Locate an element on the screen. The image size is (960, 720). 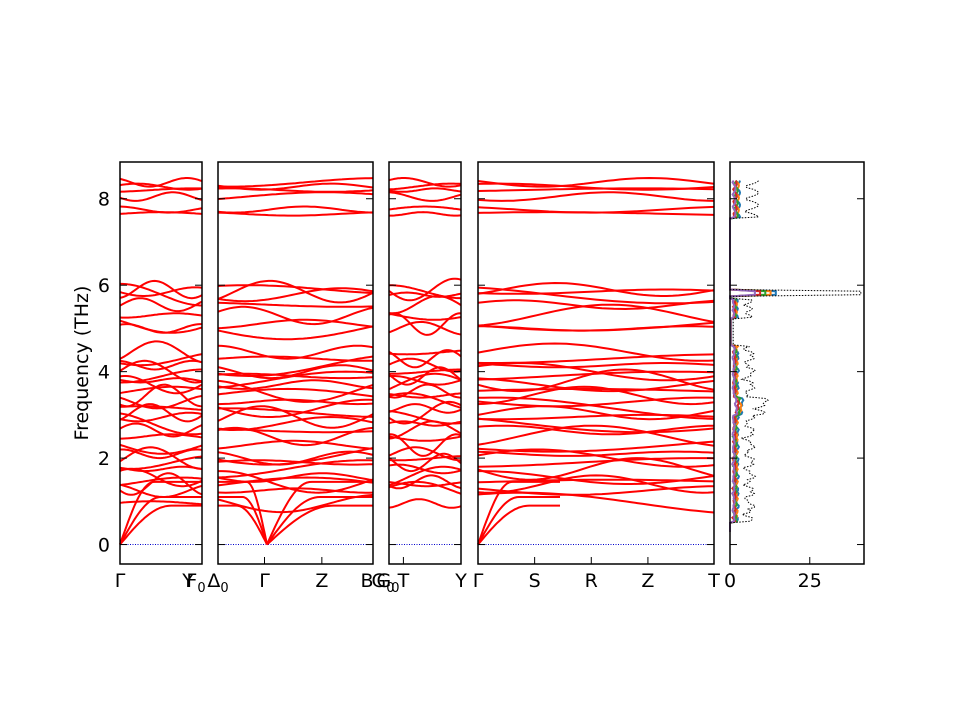
x-tick-label: B is located at coordinates (366, 581).